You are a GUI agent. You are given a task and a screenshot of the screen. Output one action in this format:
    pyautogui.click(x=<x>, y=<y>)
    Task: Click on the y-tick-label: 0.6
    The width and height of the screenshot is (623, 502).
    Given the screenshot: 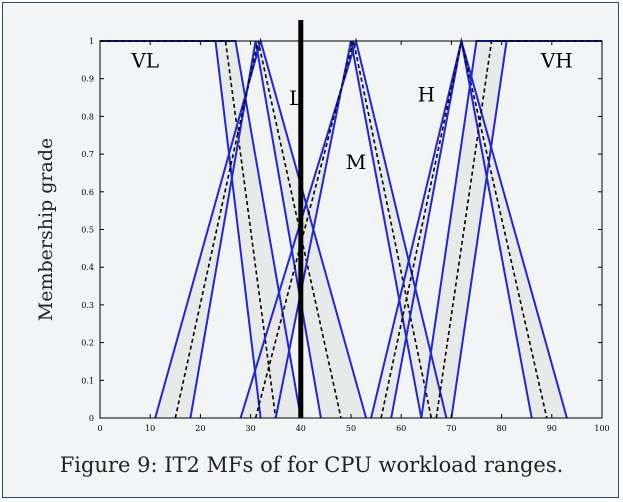 What is the action you would take?
    pyautogui.click(x=87, y=192)
    